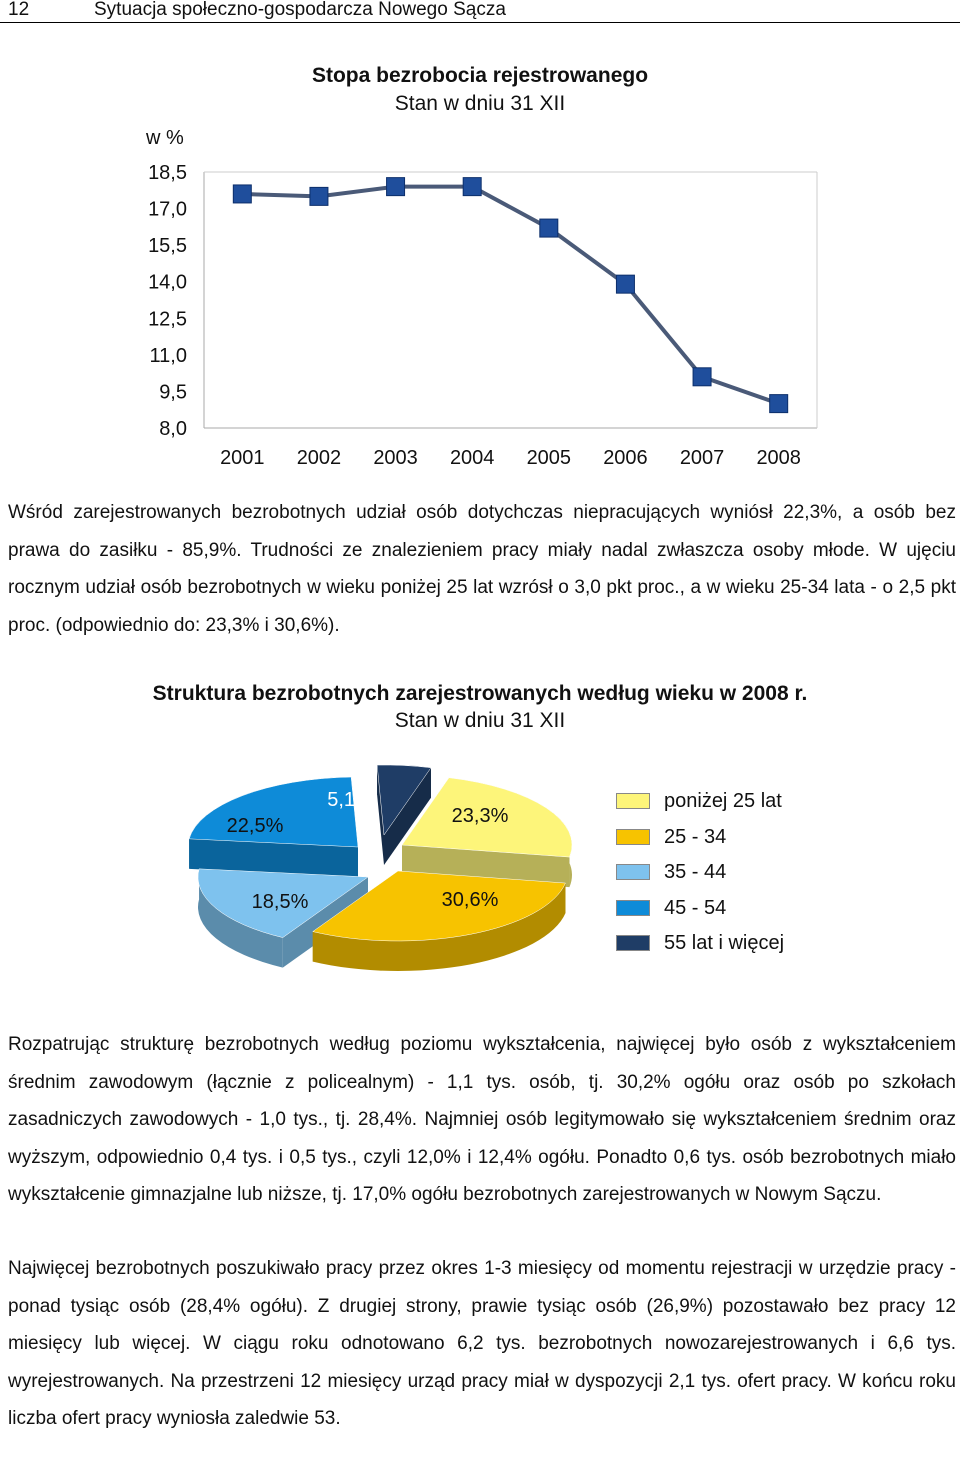 This screenshot has width=960, height=1466. I want to click on legend-label: 45 - 54, so click(695, 907).